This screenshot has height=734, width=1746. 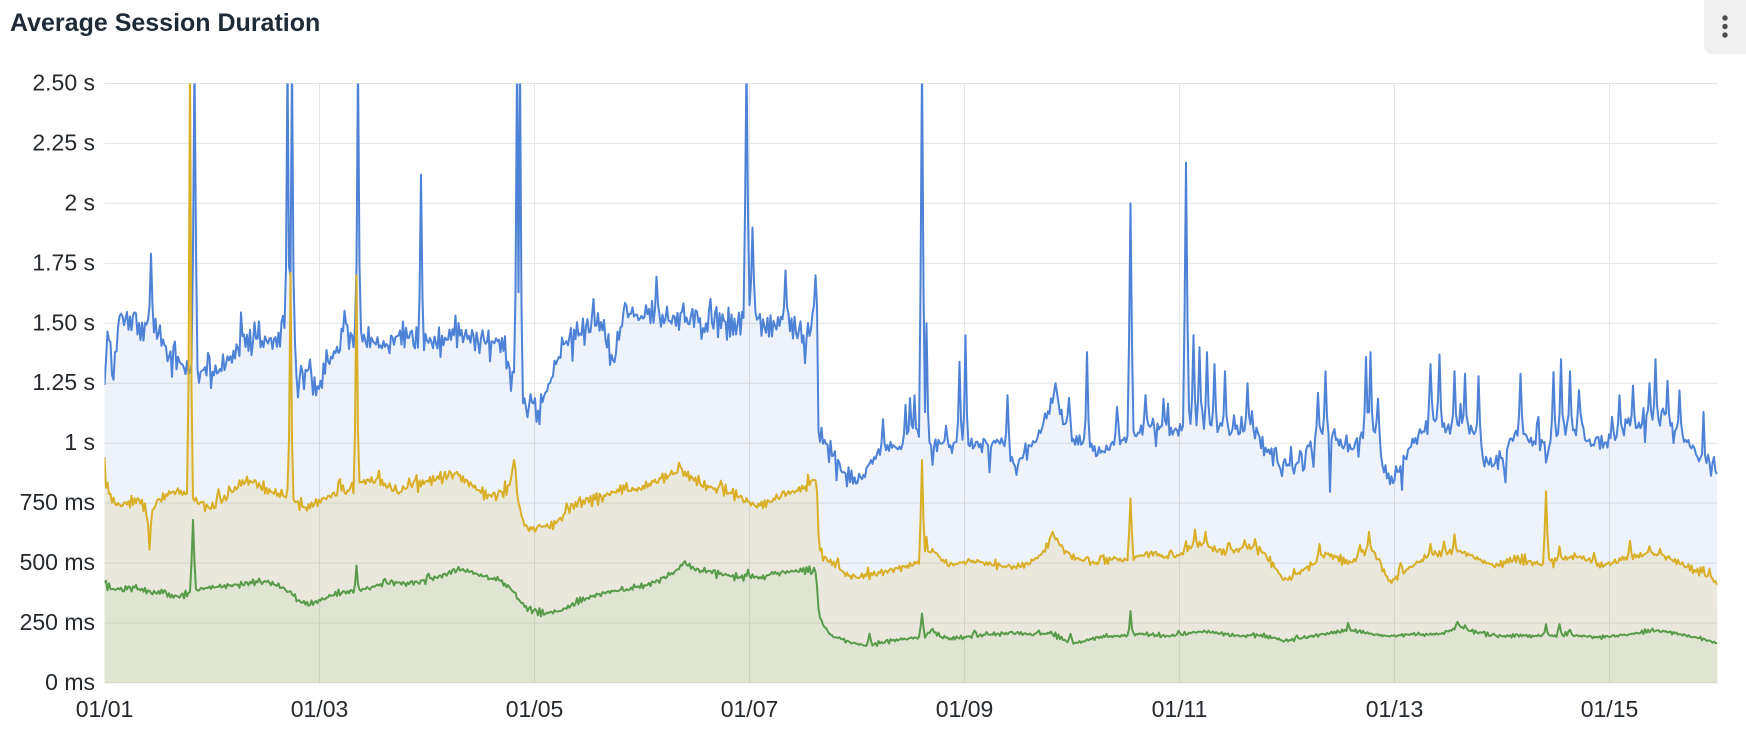 What do you see at coordinates (105, 709) in the screenshot?
I see `svg-text: 01/01` at bounding box center [105, 709].